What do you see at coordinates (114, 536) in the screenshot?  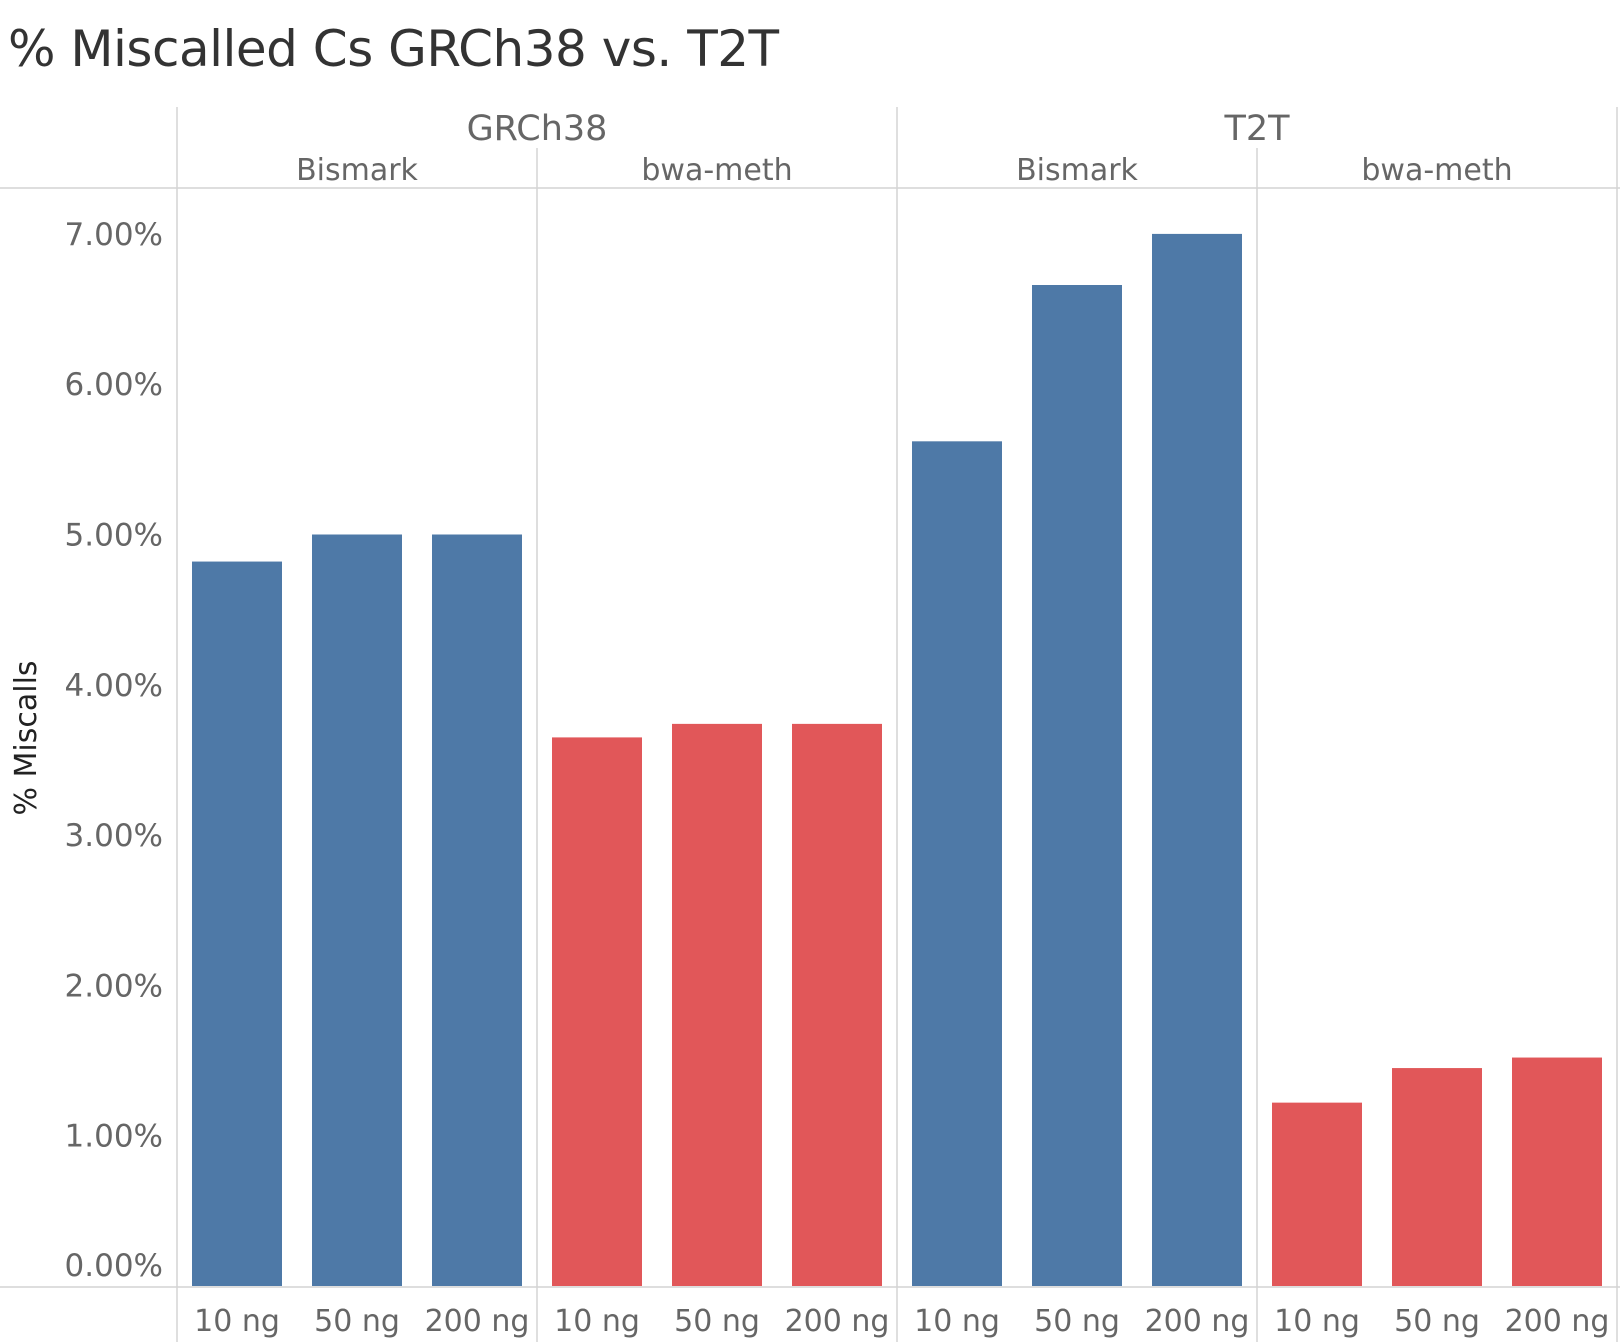 I see `y-tick-label: 5.00%` at bounding box center [114, 536].